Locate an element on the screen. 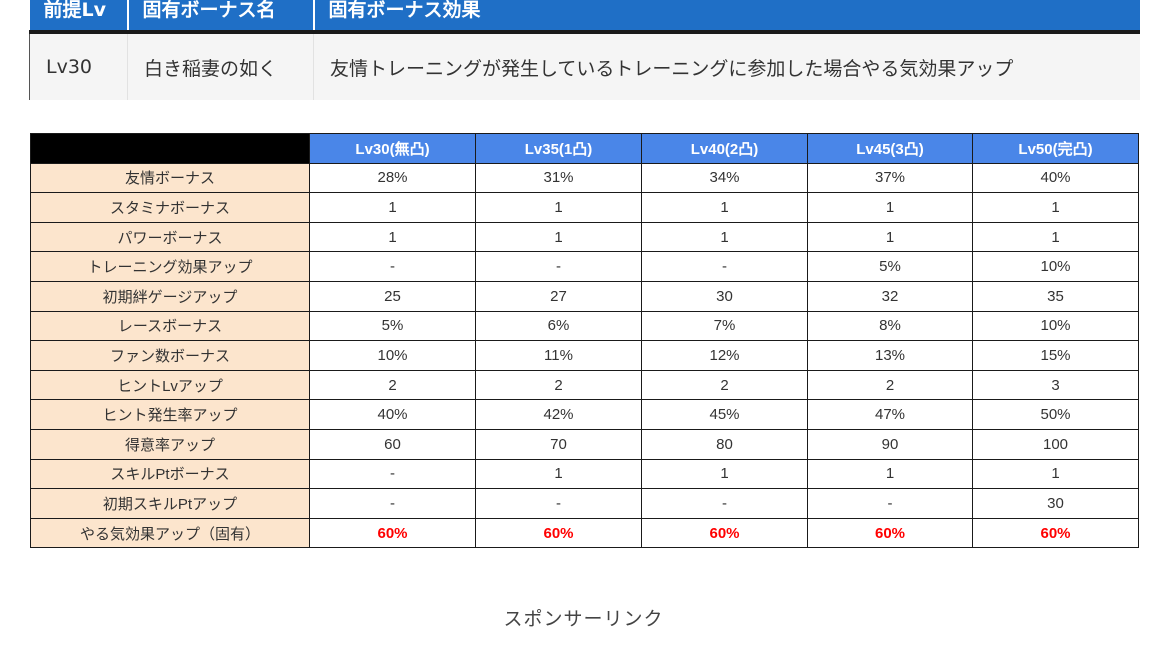 This screenshot has height=652, width=1167. table-cell: 90 is located at coordinates (890, 444).